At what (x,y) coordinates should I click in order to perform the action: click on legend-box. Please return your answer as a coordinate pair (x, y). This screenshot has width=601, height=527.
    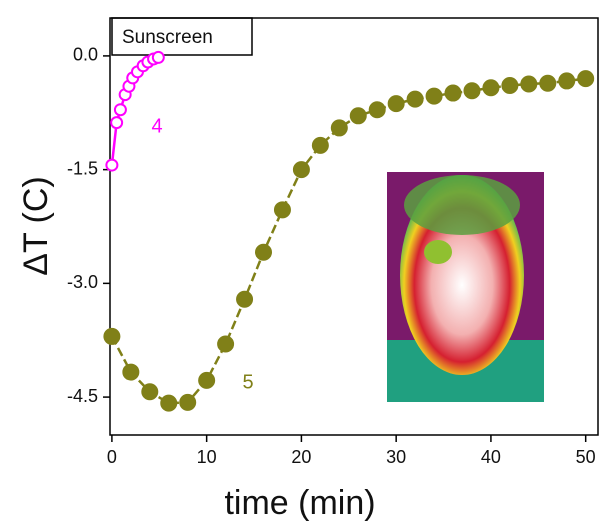
    Looking at the image, I should click on (182, 36).